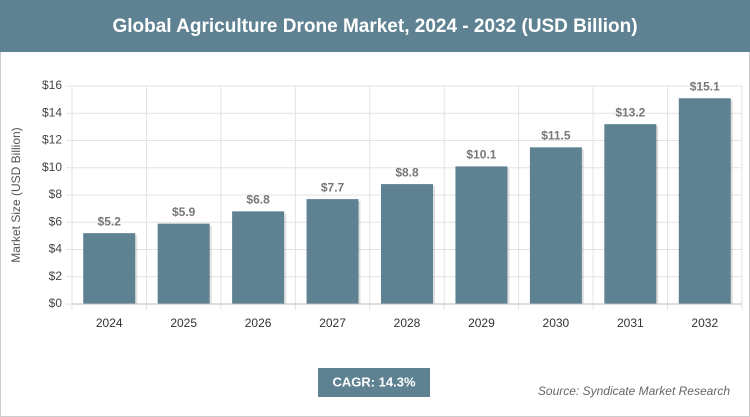  I want to click on header-bar, so click(375, 26).